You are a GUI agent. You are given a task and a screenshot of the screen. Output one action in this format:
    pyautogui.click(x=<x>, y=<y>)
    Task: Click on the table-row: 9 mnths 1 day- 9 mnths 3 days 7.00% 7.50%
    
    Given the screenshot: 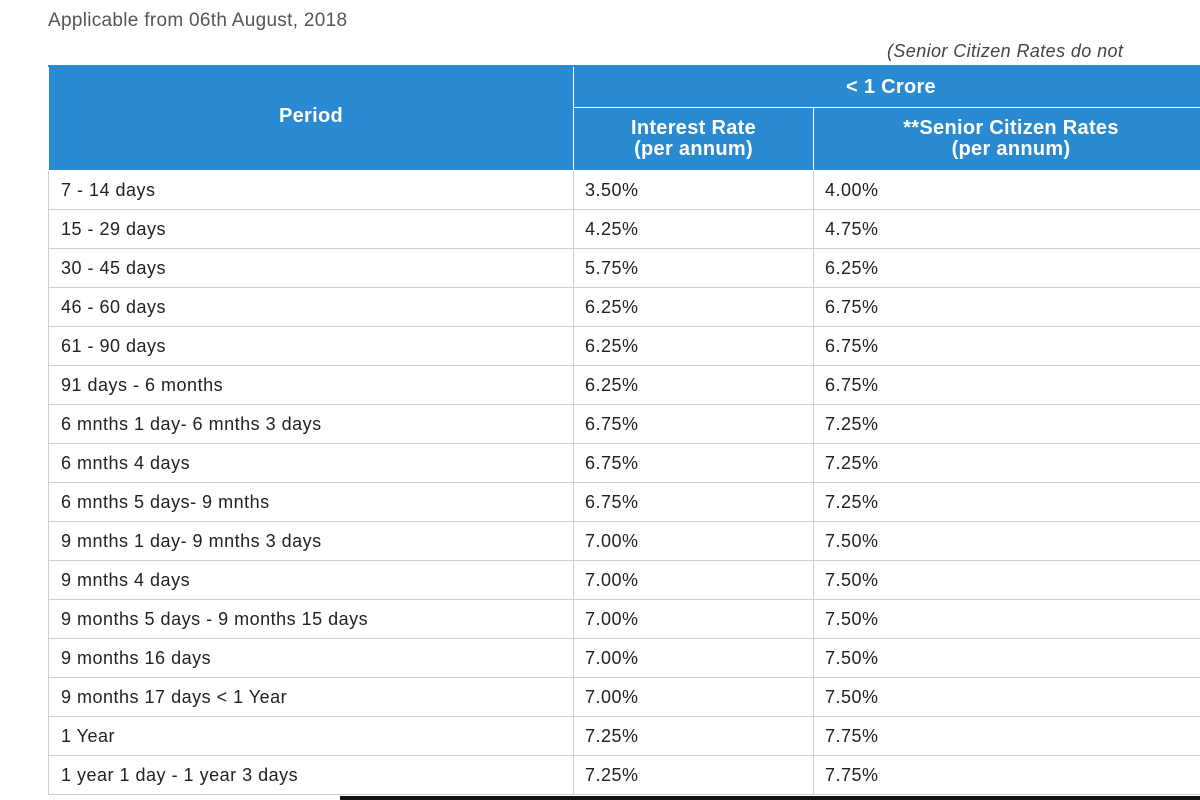 What is the action you would take?
    pyautogui.click(x=624, y=541)
    